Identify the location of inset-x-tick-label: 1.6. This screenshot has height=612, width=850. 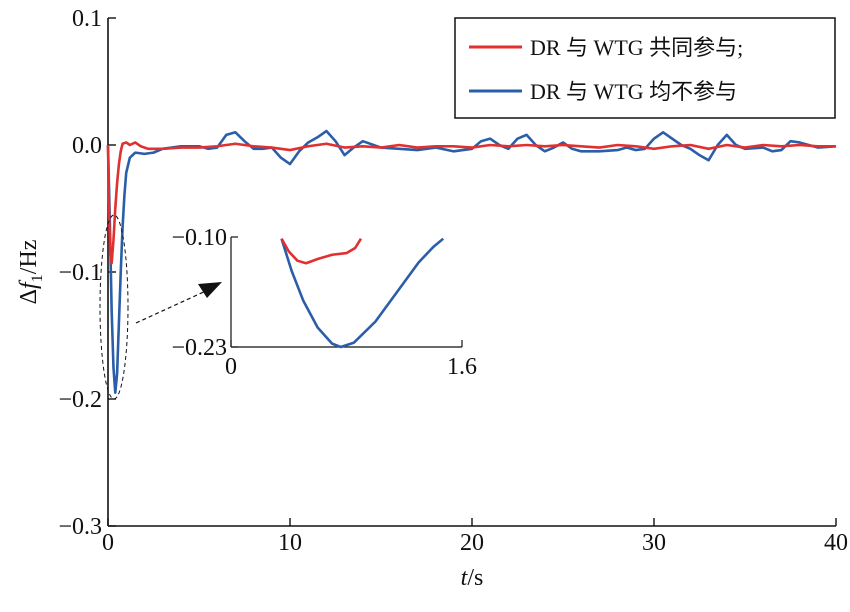
(462, 367).